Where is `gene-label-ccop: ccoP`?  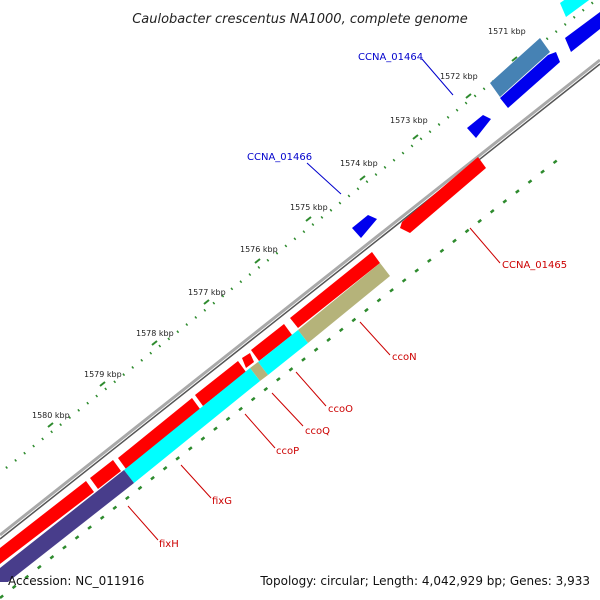
gene-label-ccop: ccoP is located at coordinates (287, 451).